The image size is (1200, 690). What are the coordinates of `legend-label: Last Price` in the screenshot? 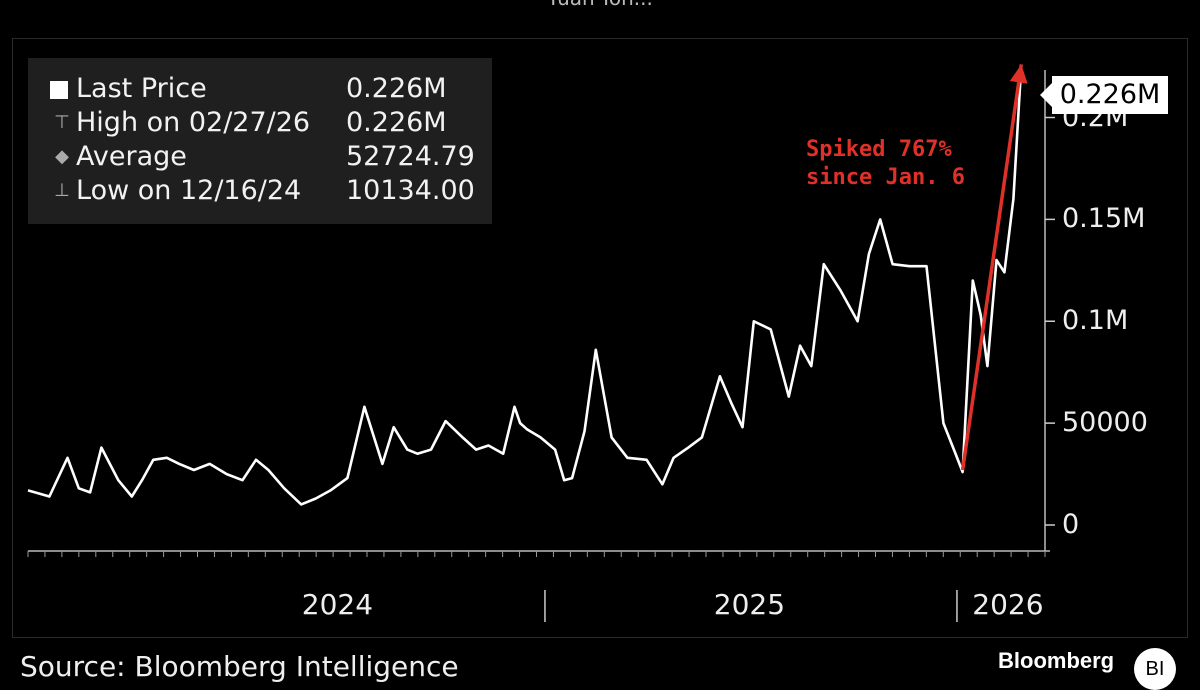 It's located at (141, 88).